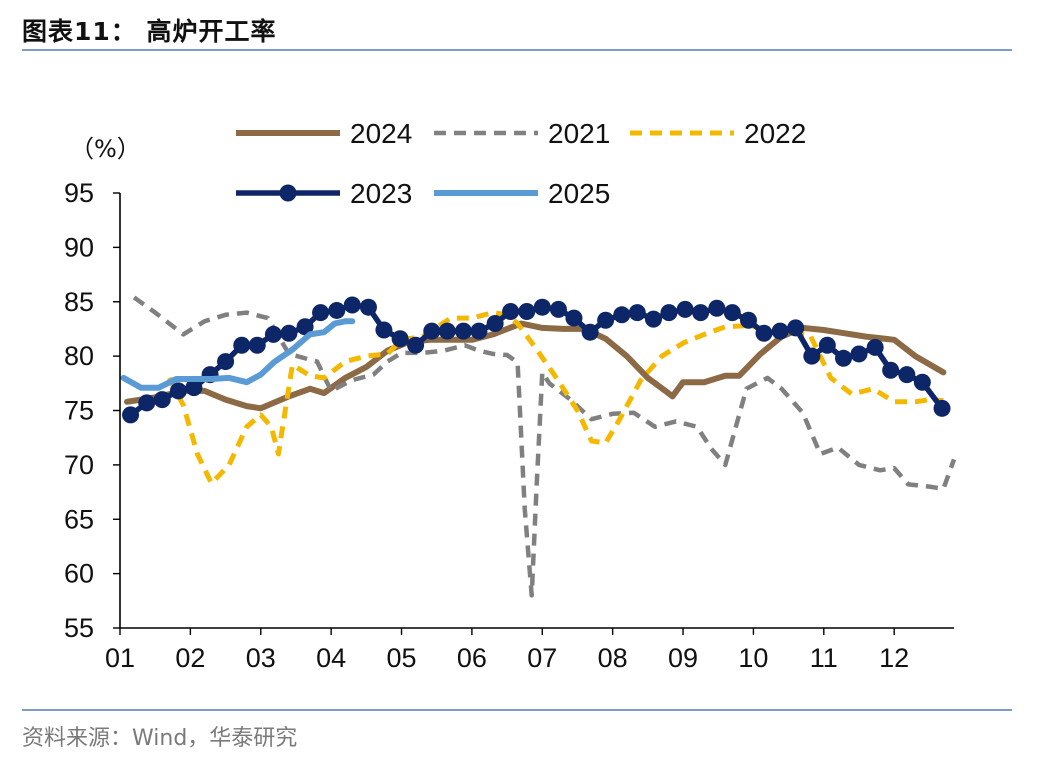 The height and width of the screenshot is (760, 1044). I want to click on series-2025-line, so click(238, 354).